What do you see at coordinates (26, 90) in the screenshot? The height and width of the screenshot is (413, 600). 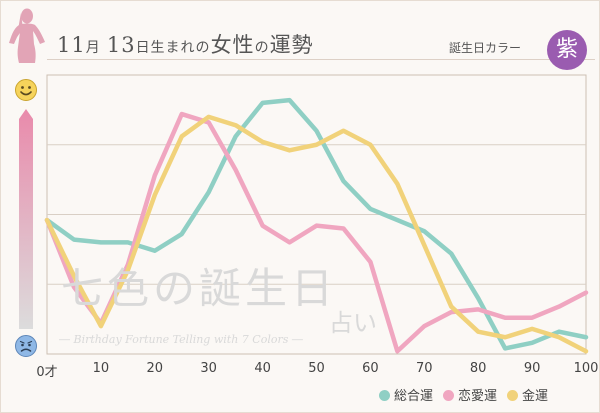 I see `smiley-face-icon` at bounding box center [26, 90].